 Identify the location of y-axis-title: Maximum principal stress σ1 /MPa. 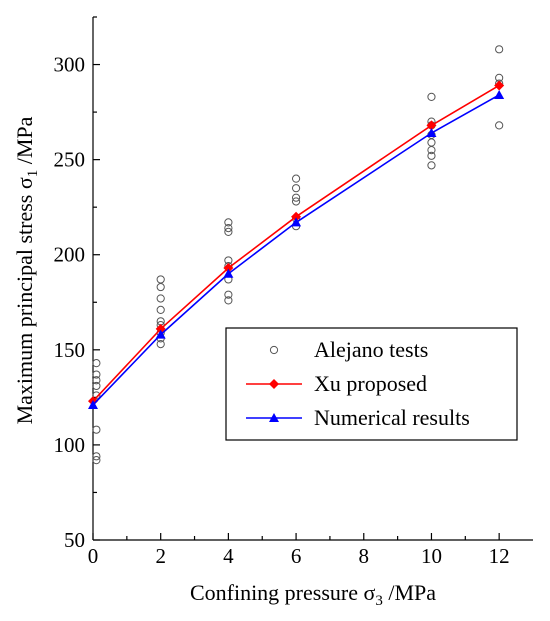
(26, 270).